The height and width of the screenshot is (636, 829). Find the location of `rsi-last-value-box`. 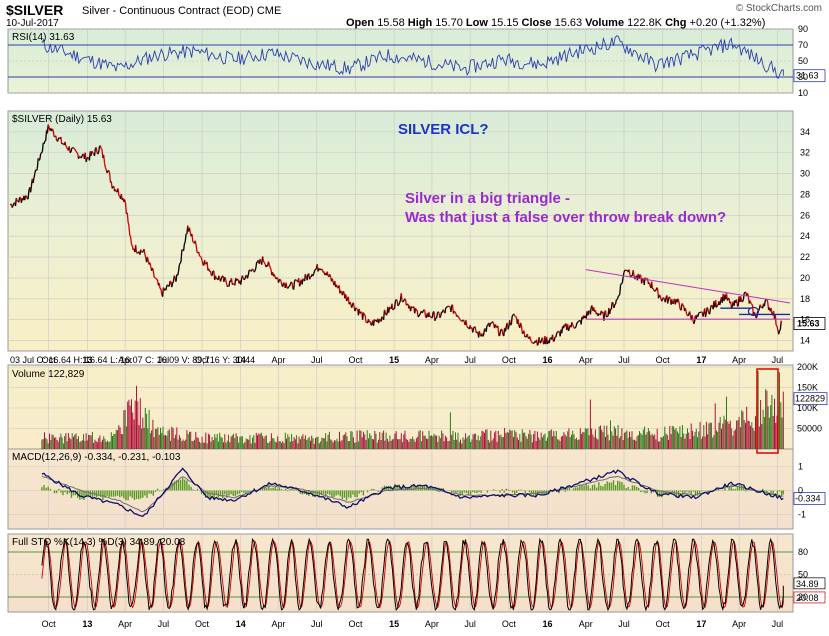

rsi-last-value-box is located at coordinates (809, 76).